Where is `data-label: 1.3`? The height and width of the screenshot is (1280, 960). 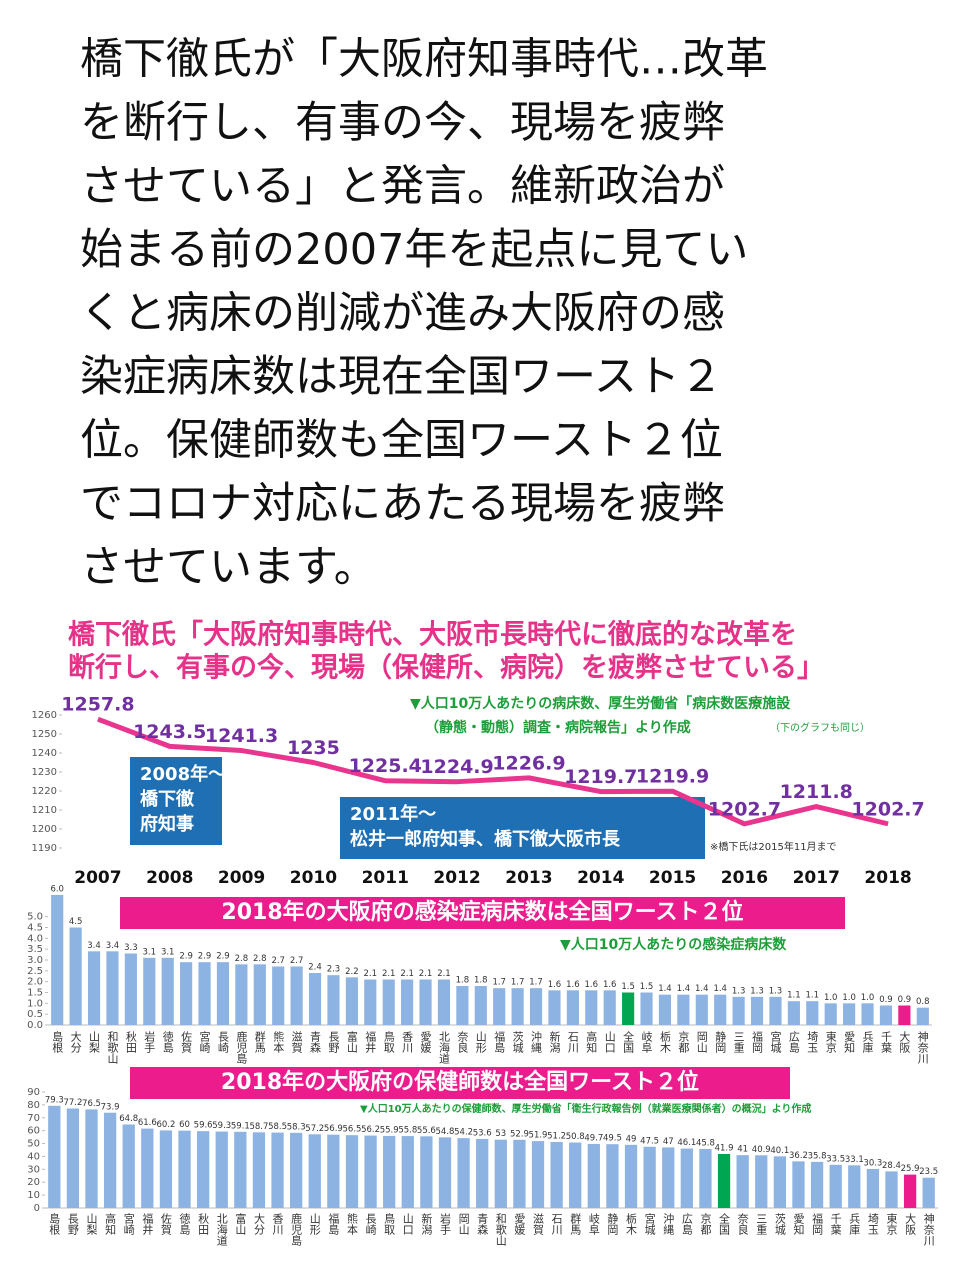
data-label: 1.3 is located at coordinates (776, 991).